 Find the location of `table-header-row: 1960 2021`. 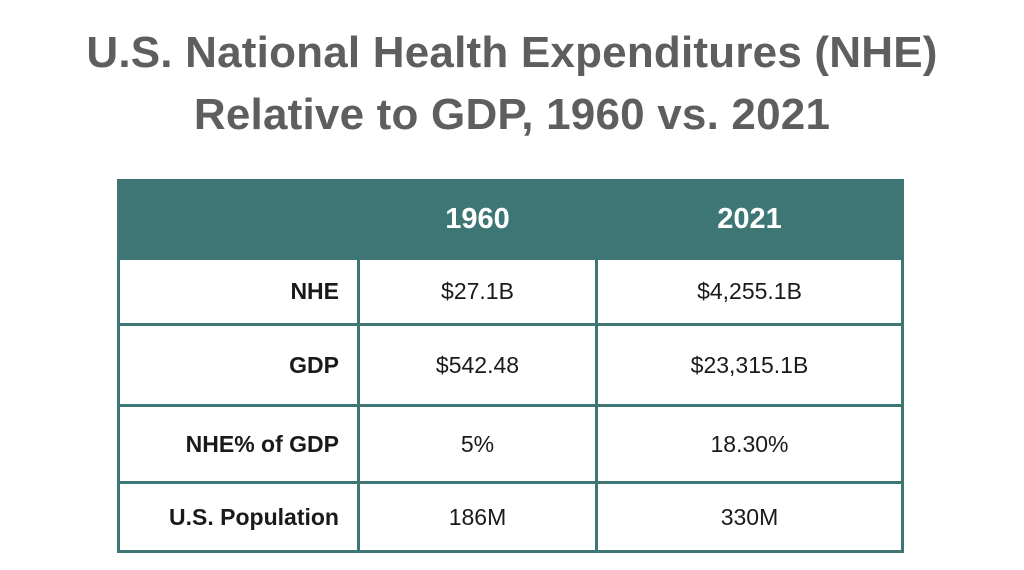

table-header-row: 1960 2021 is located at coordinates (510, 219).